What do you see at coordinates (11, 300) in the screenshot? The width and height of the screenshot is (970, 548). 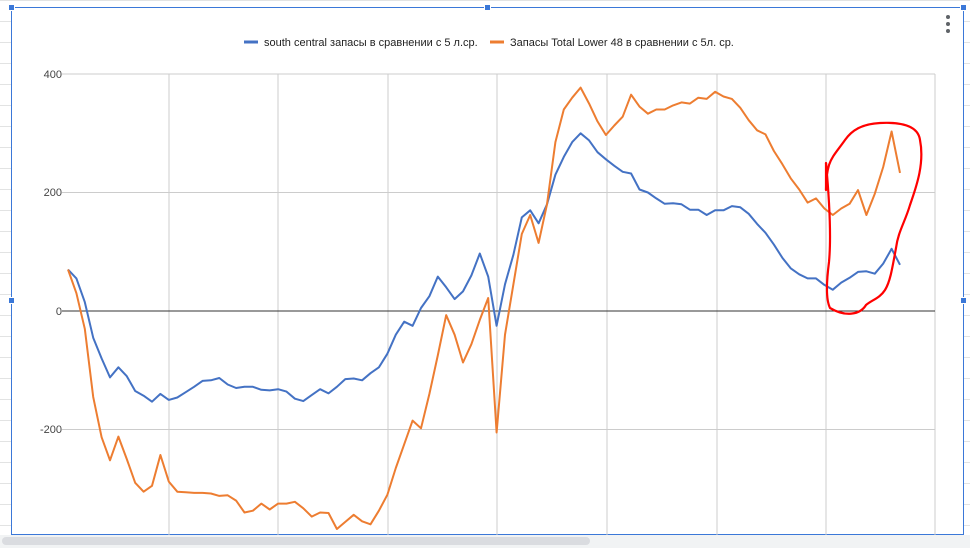 I see `resize-handle-middle-left` at bounding box center [11, 300].